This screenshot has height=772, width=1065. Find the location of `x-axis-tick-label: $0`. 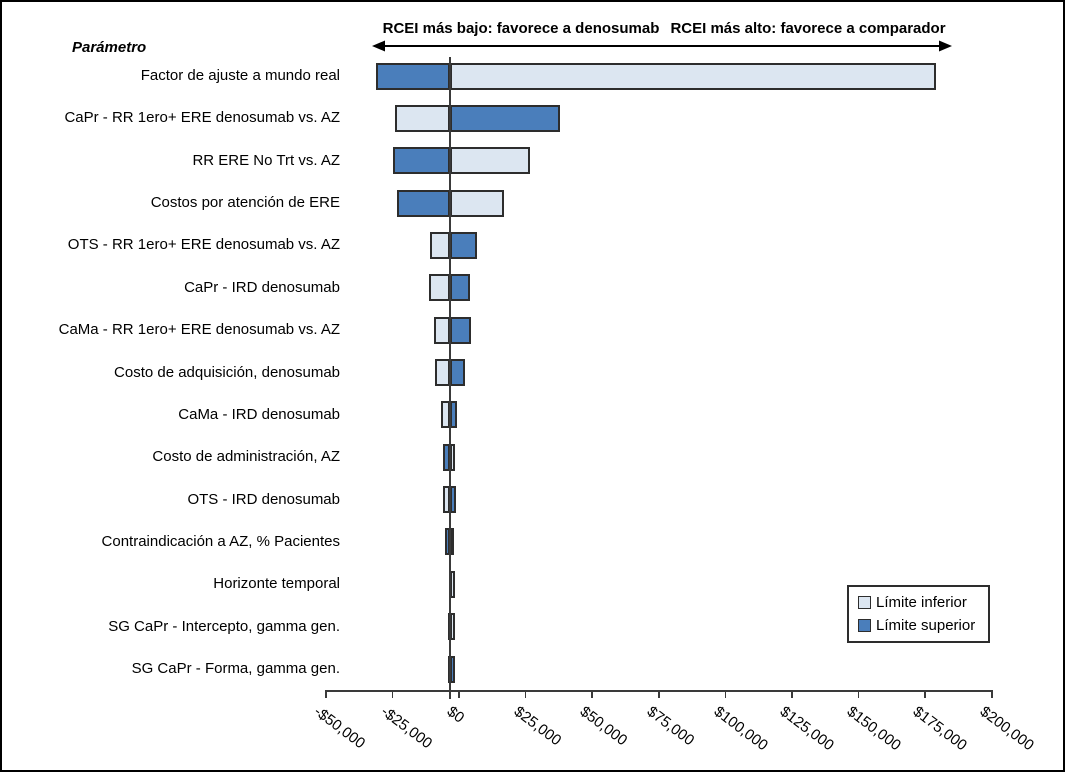

x-axis-tick-label: $0 is located at coordinates (455, 715).